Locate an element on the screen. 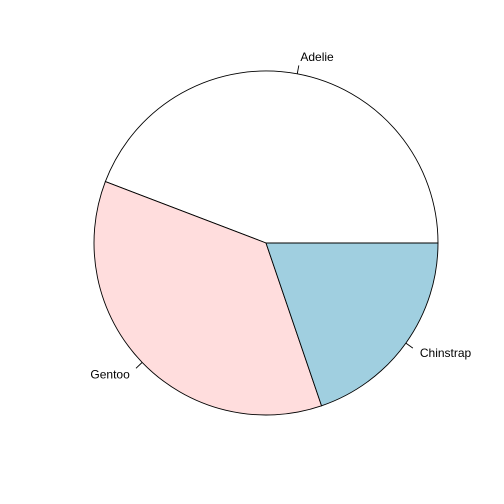 This screenshot has width=504, height=504. pie-label-adelie: Adelie is located at coordinates (317, 57).